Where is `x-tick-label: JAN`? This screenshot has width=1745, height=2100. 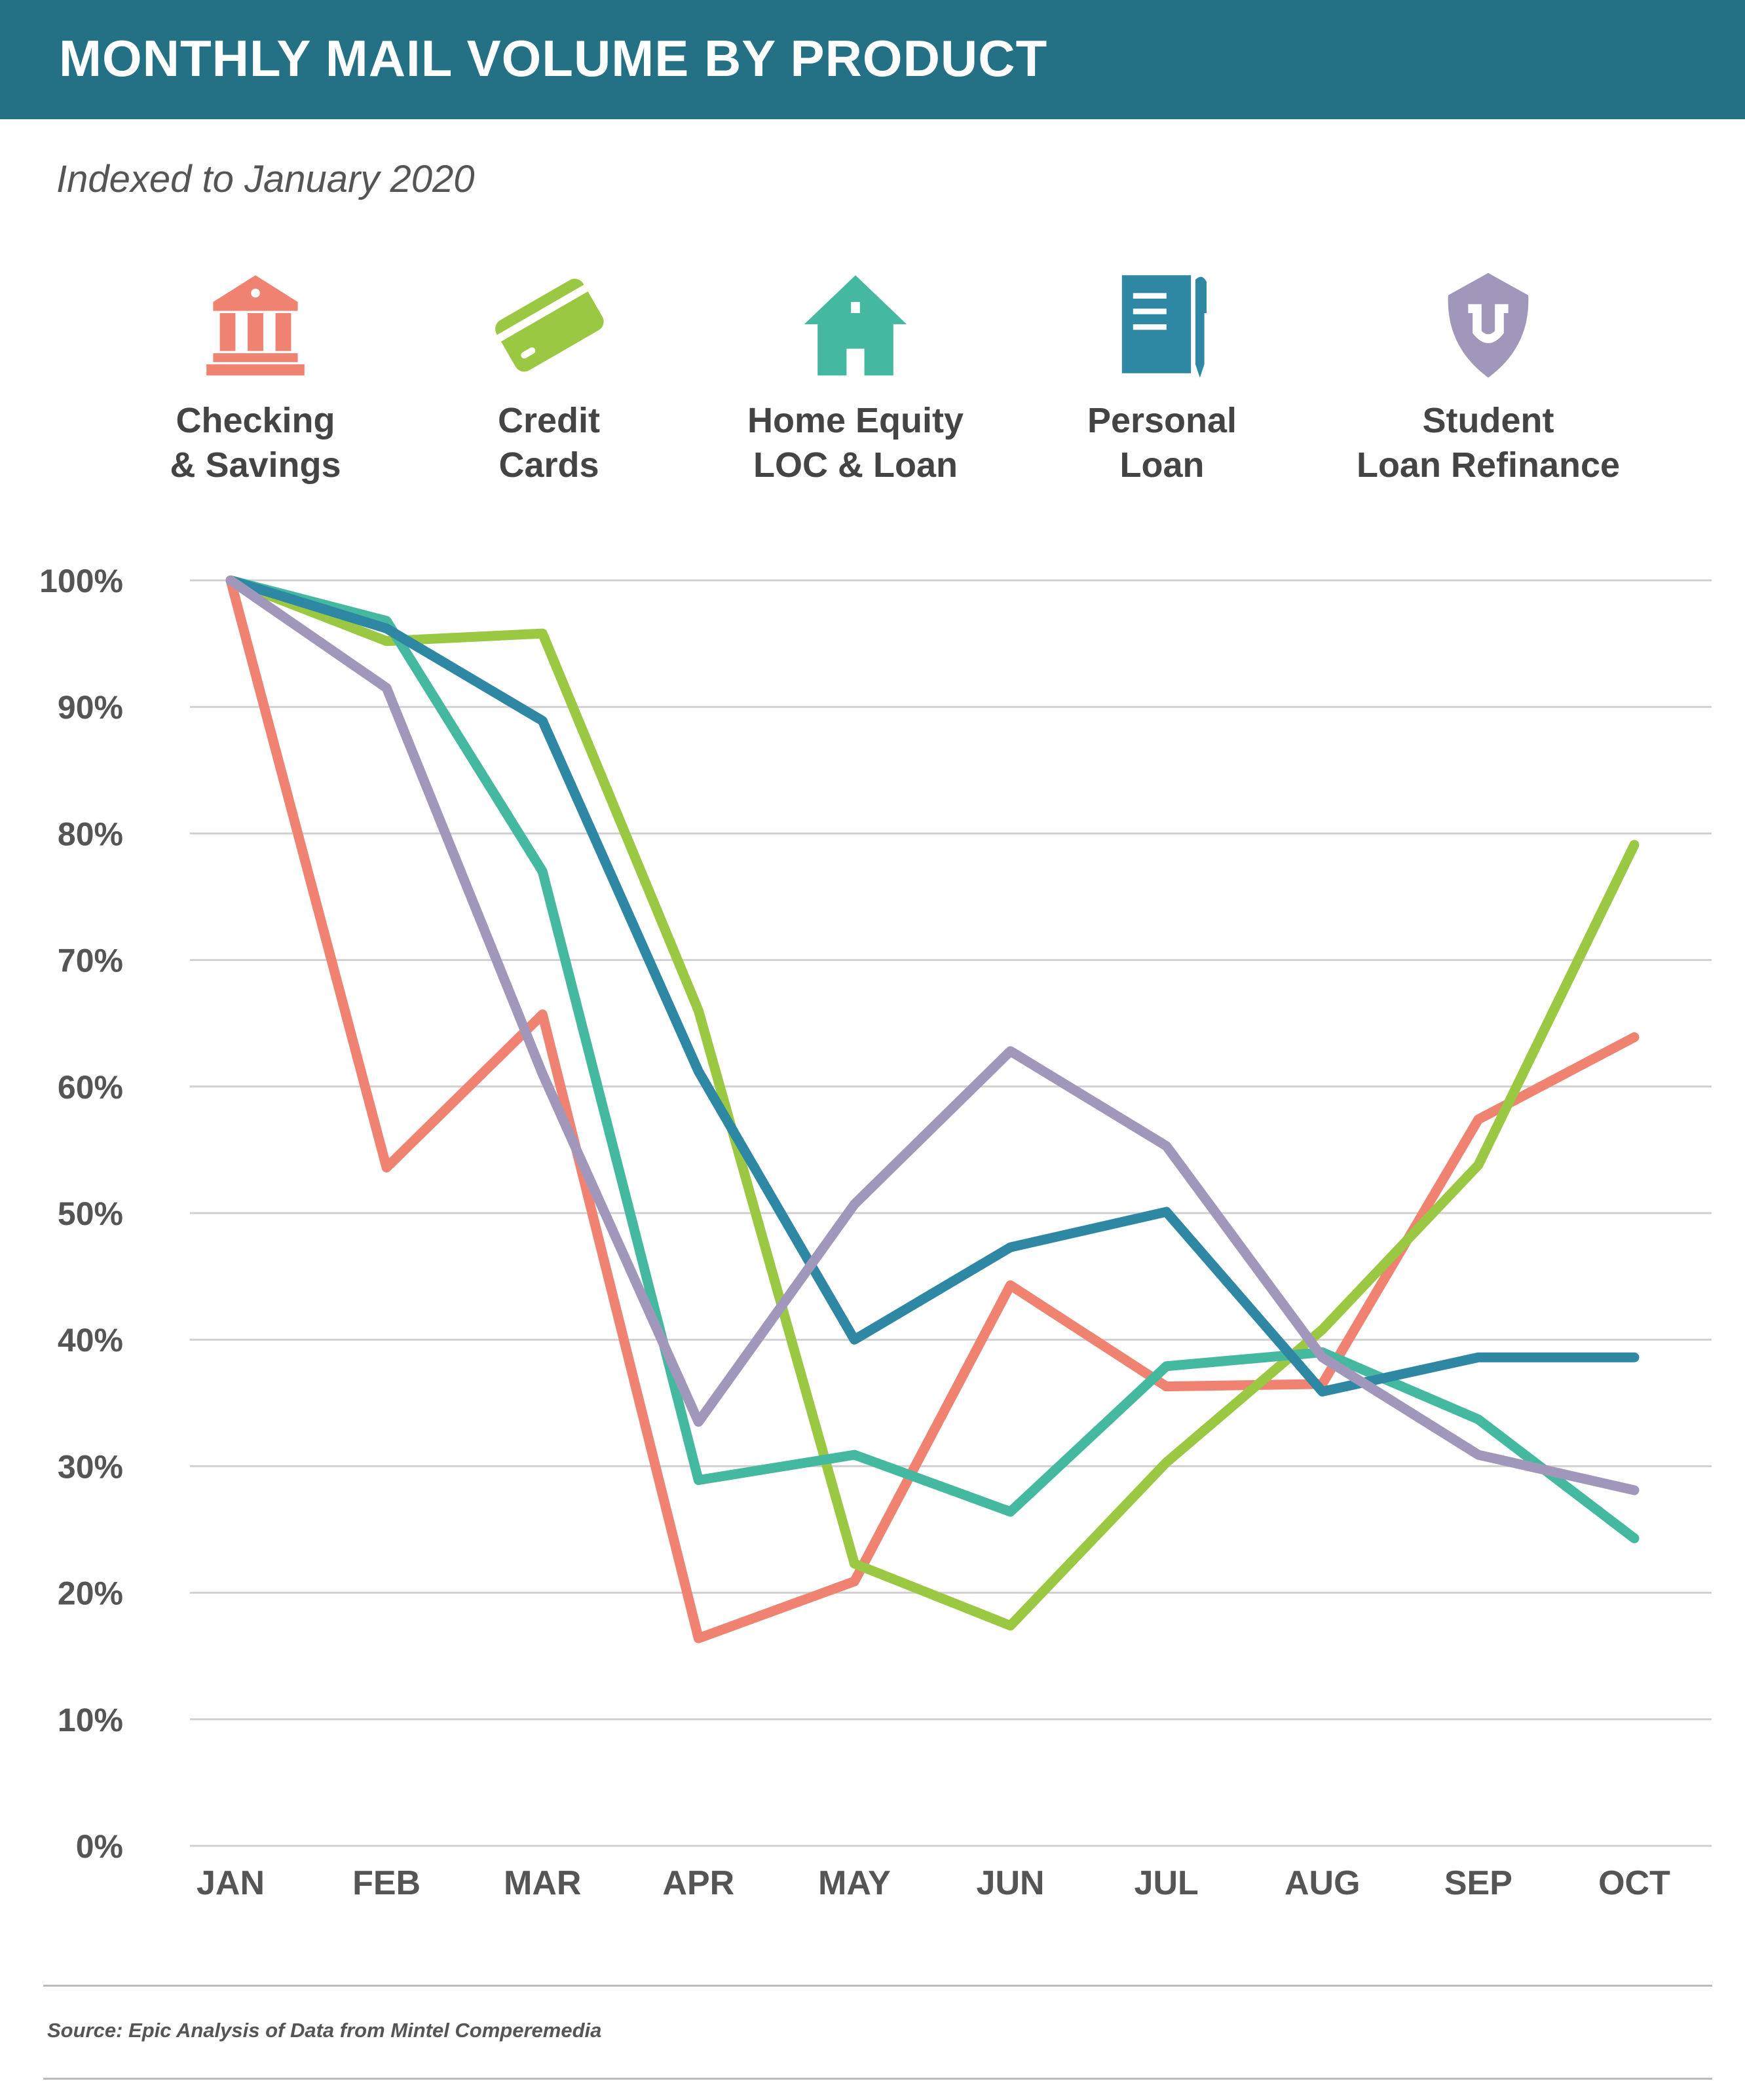
x-tick-label: JAN is located at coordinates (231, 1883).